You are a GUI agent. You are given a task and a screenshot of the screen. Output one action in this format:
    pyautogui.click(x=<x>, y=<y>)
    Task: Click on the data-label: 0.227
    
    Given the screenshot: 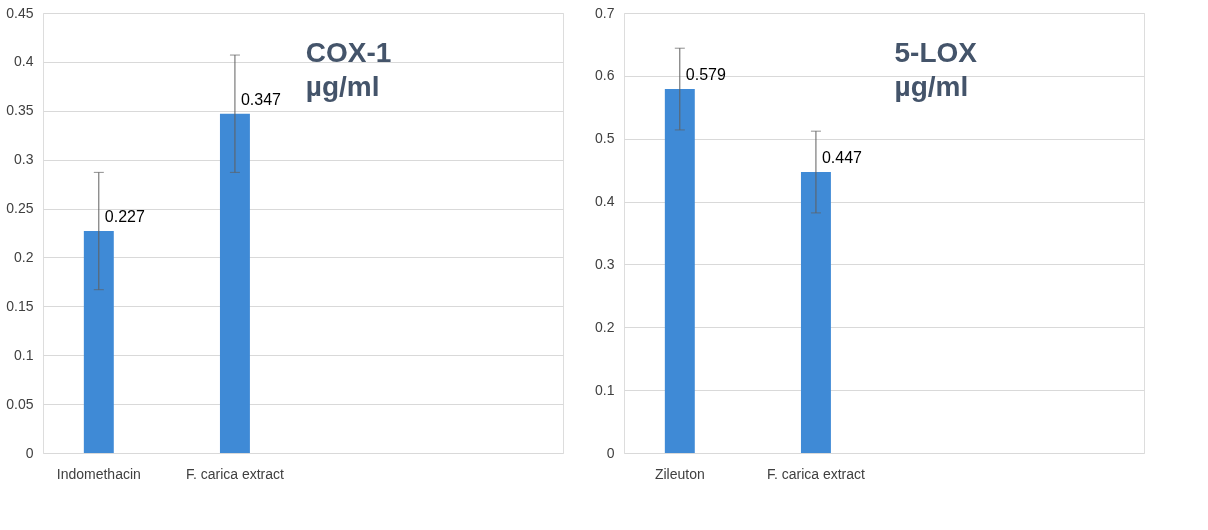 What is the action you would take?
    pyautogui.click(x=124, y=217)
    